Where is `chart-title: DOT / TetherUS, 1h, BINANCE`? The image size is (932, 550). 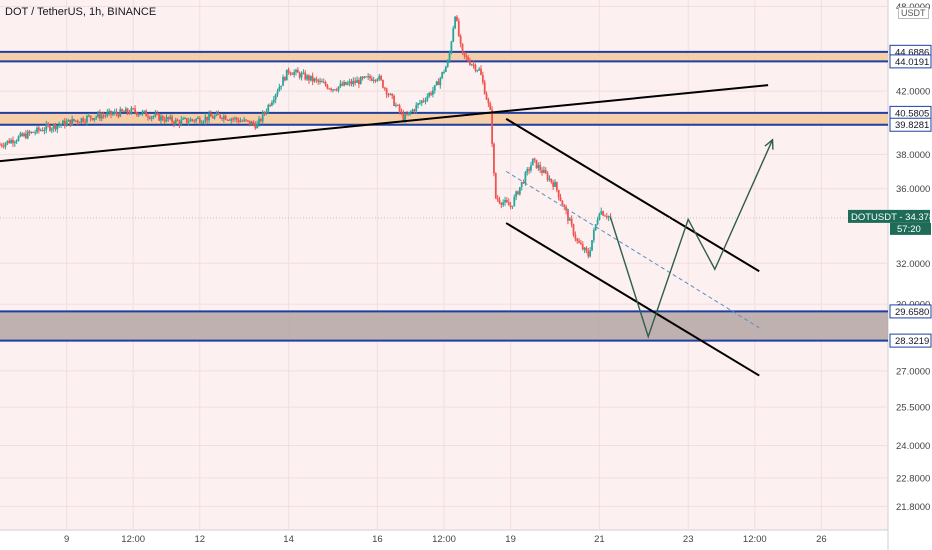 chart-title: DOT / TetherUS, 1h, BINANCE is located at coordinates (81, 12).